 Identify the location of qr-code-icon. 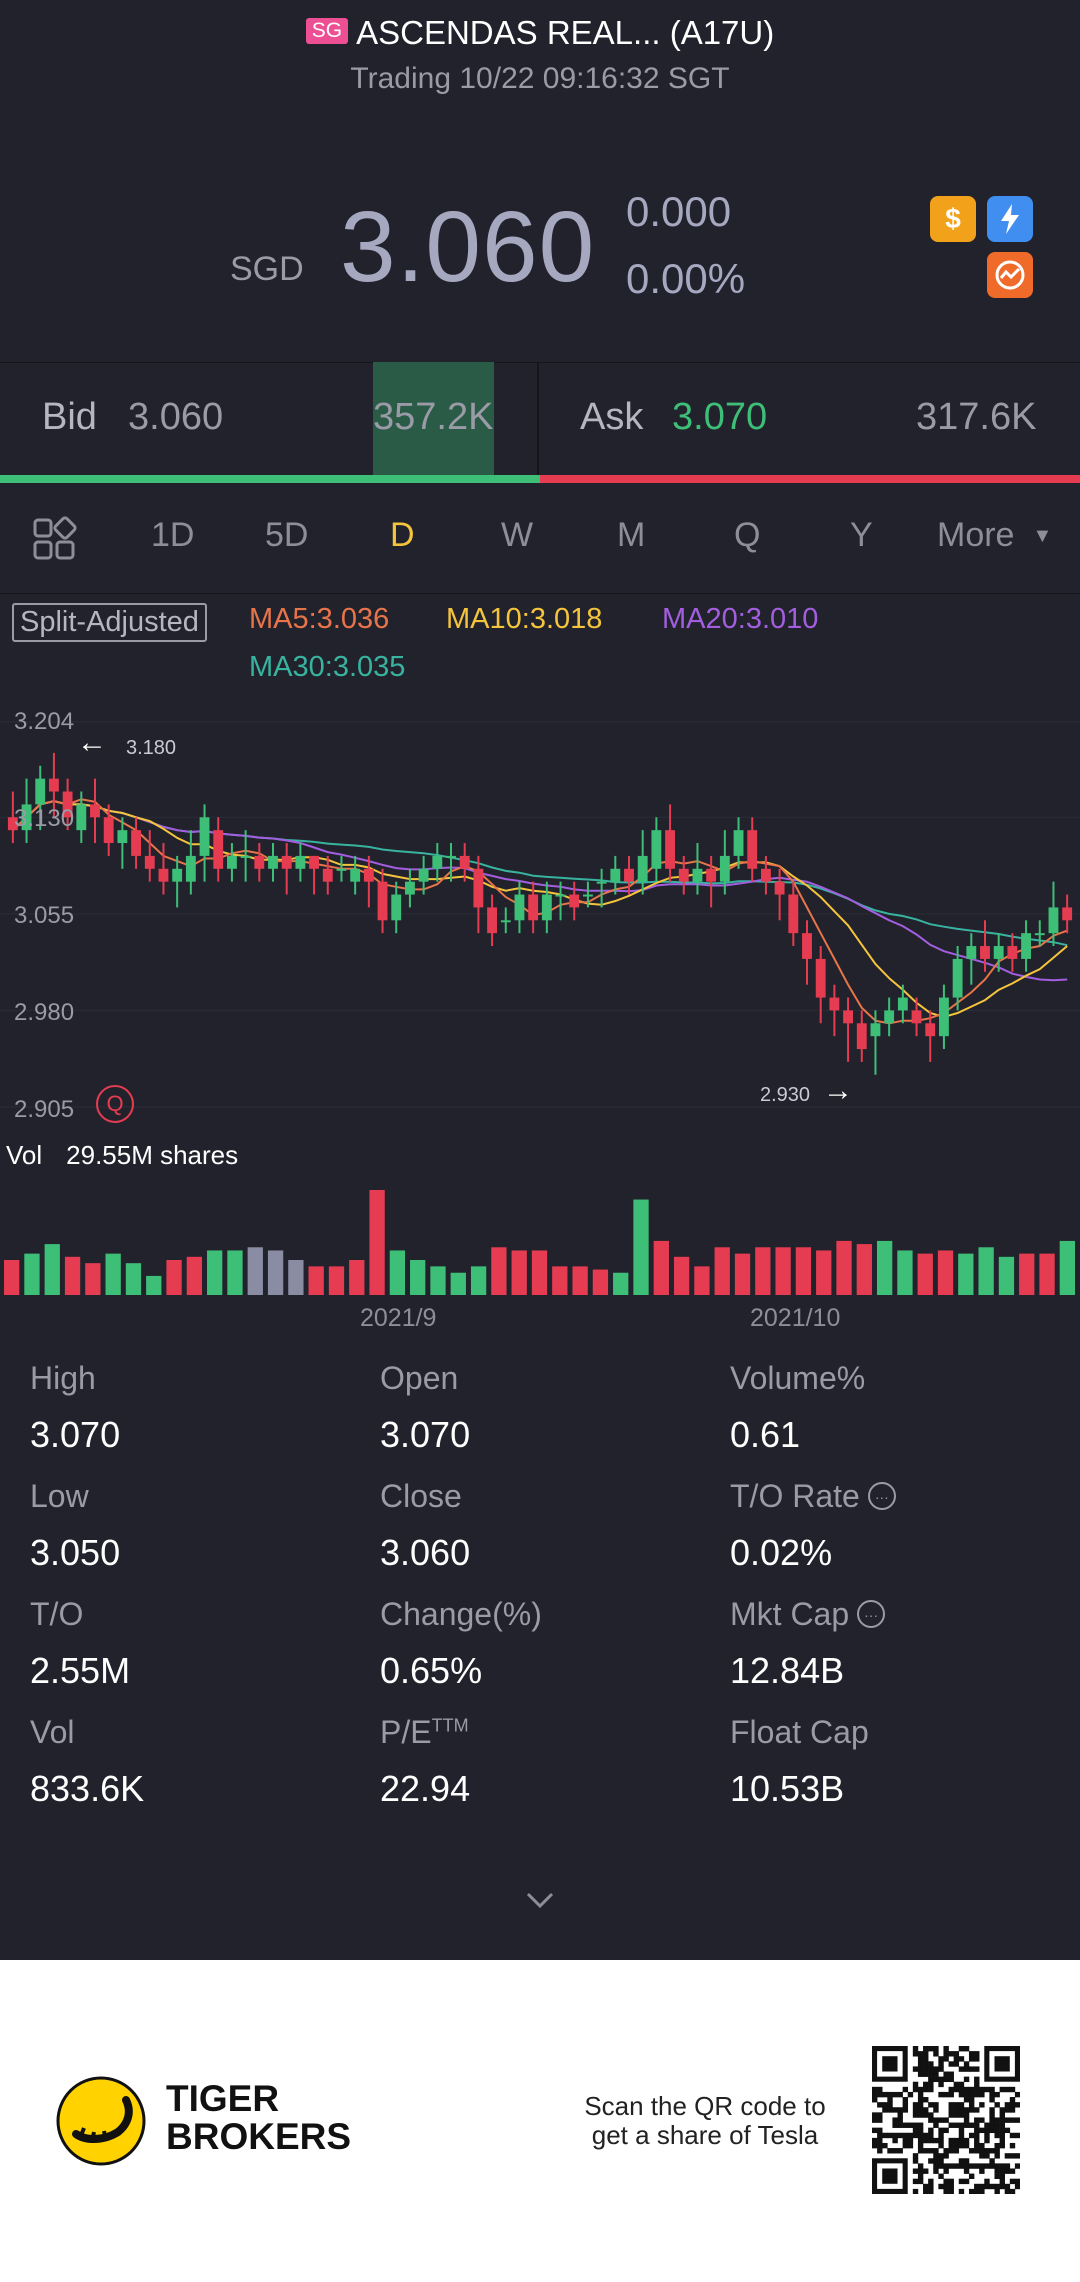
(946, 2120).